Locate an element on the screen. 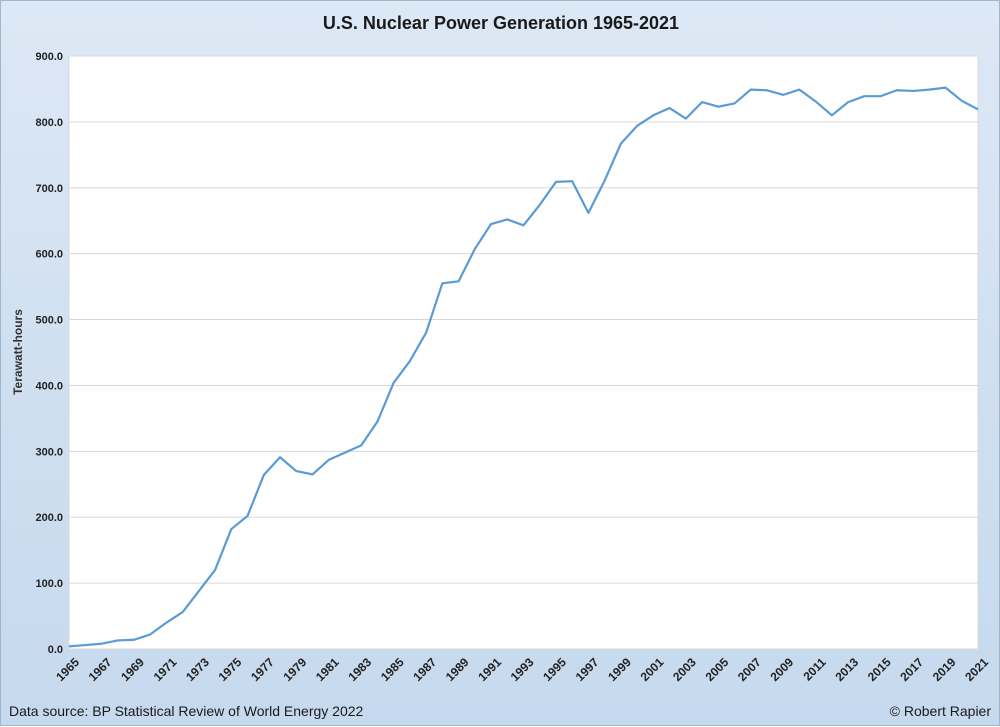  y-tick-label: 700.0 is located at coordinates (49, 189).